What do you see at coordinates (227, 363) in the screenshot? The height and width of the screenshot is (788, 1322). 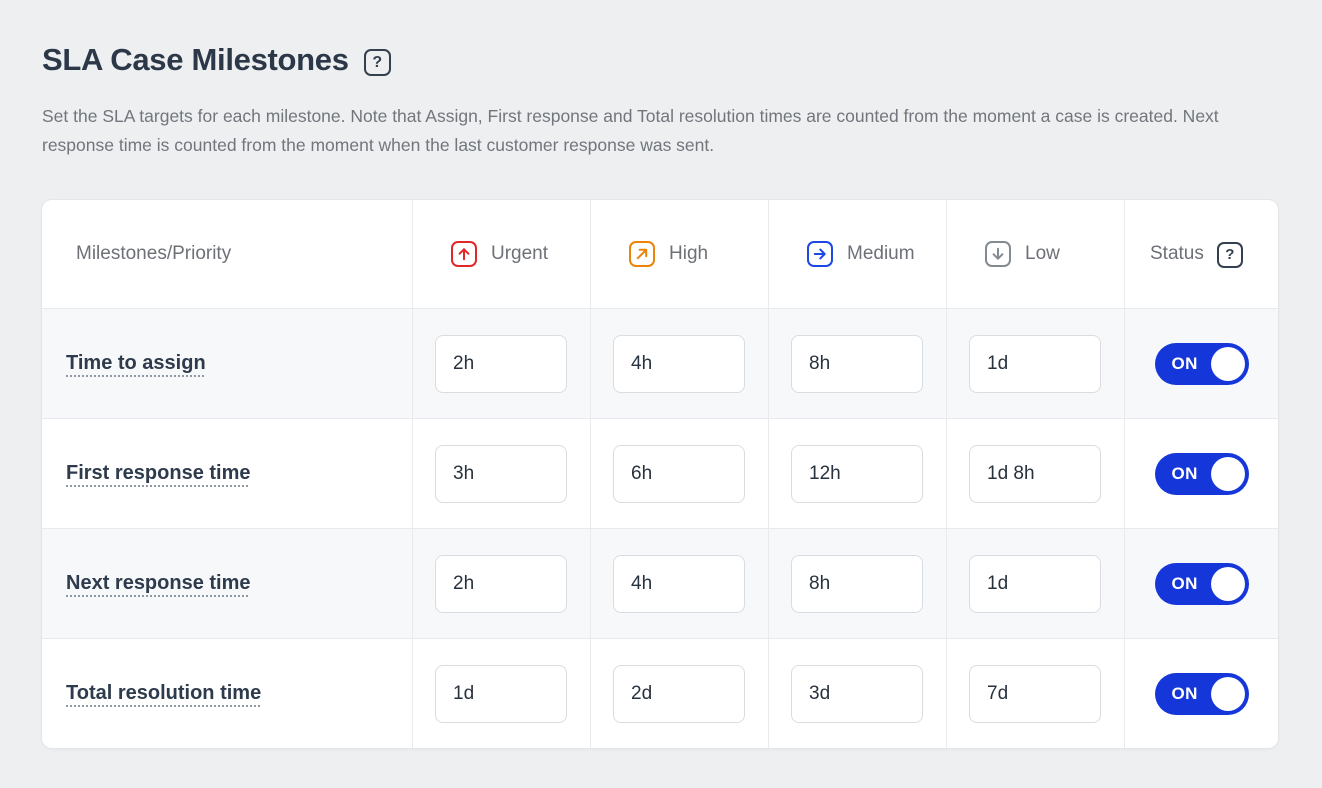 I see `table-row-milestone-cell: Time to assign` at bounding box center [227, 363].